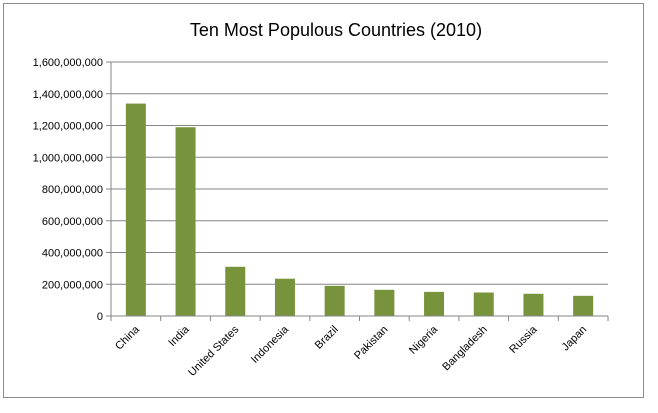  I want to click on x-tick-label: United States, so click(214, 351).